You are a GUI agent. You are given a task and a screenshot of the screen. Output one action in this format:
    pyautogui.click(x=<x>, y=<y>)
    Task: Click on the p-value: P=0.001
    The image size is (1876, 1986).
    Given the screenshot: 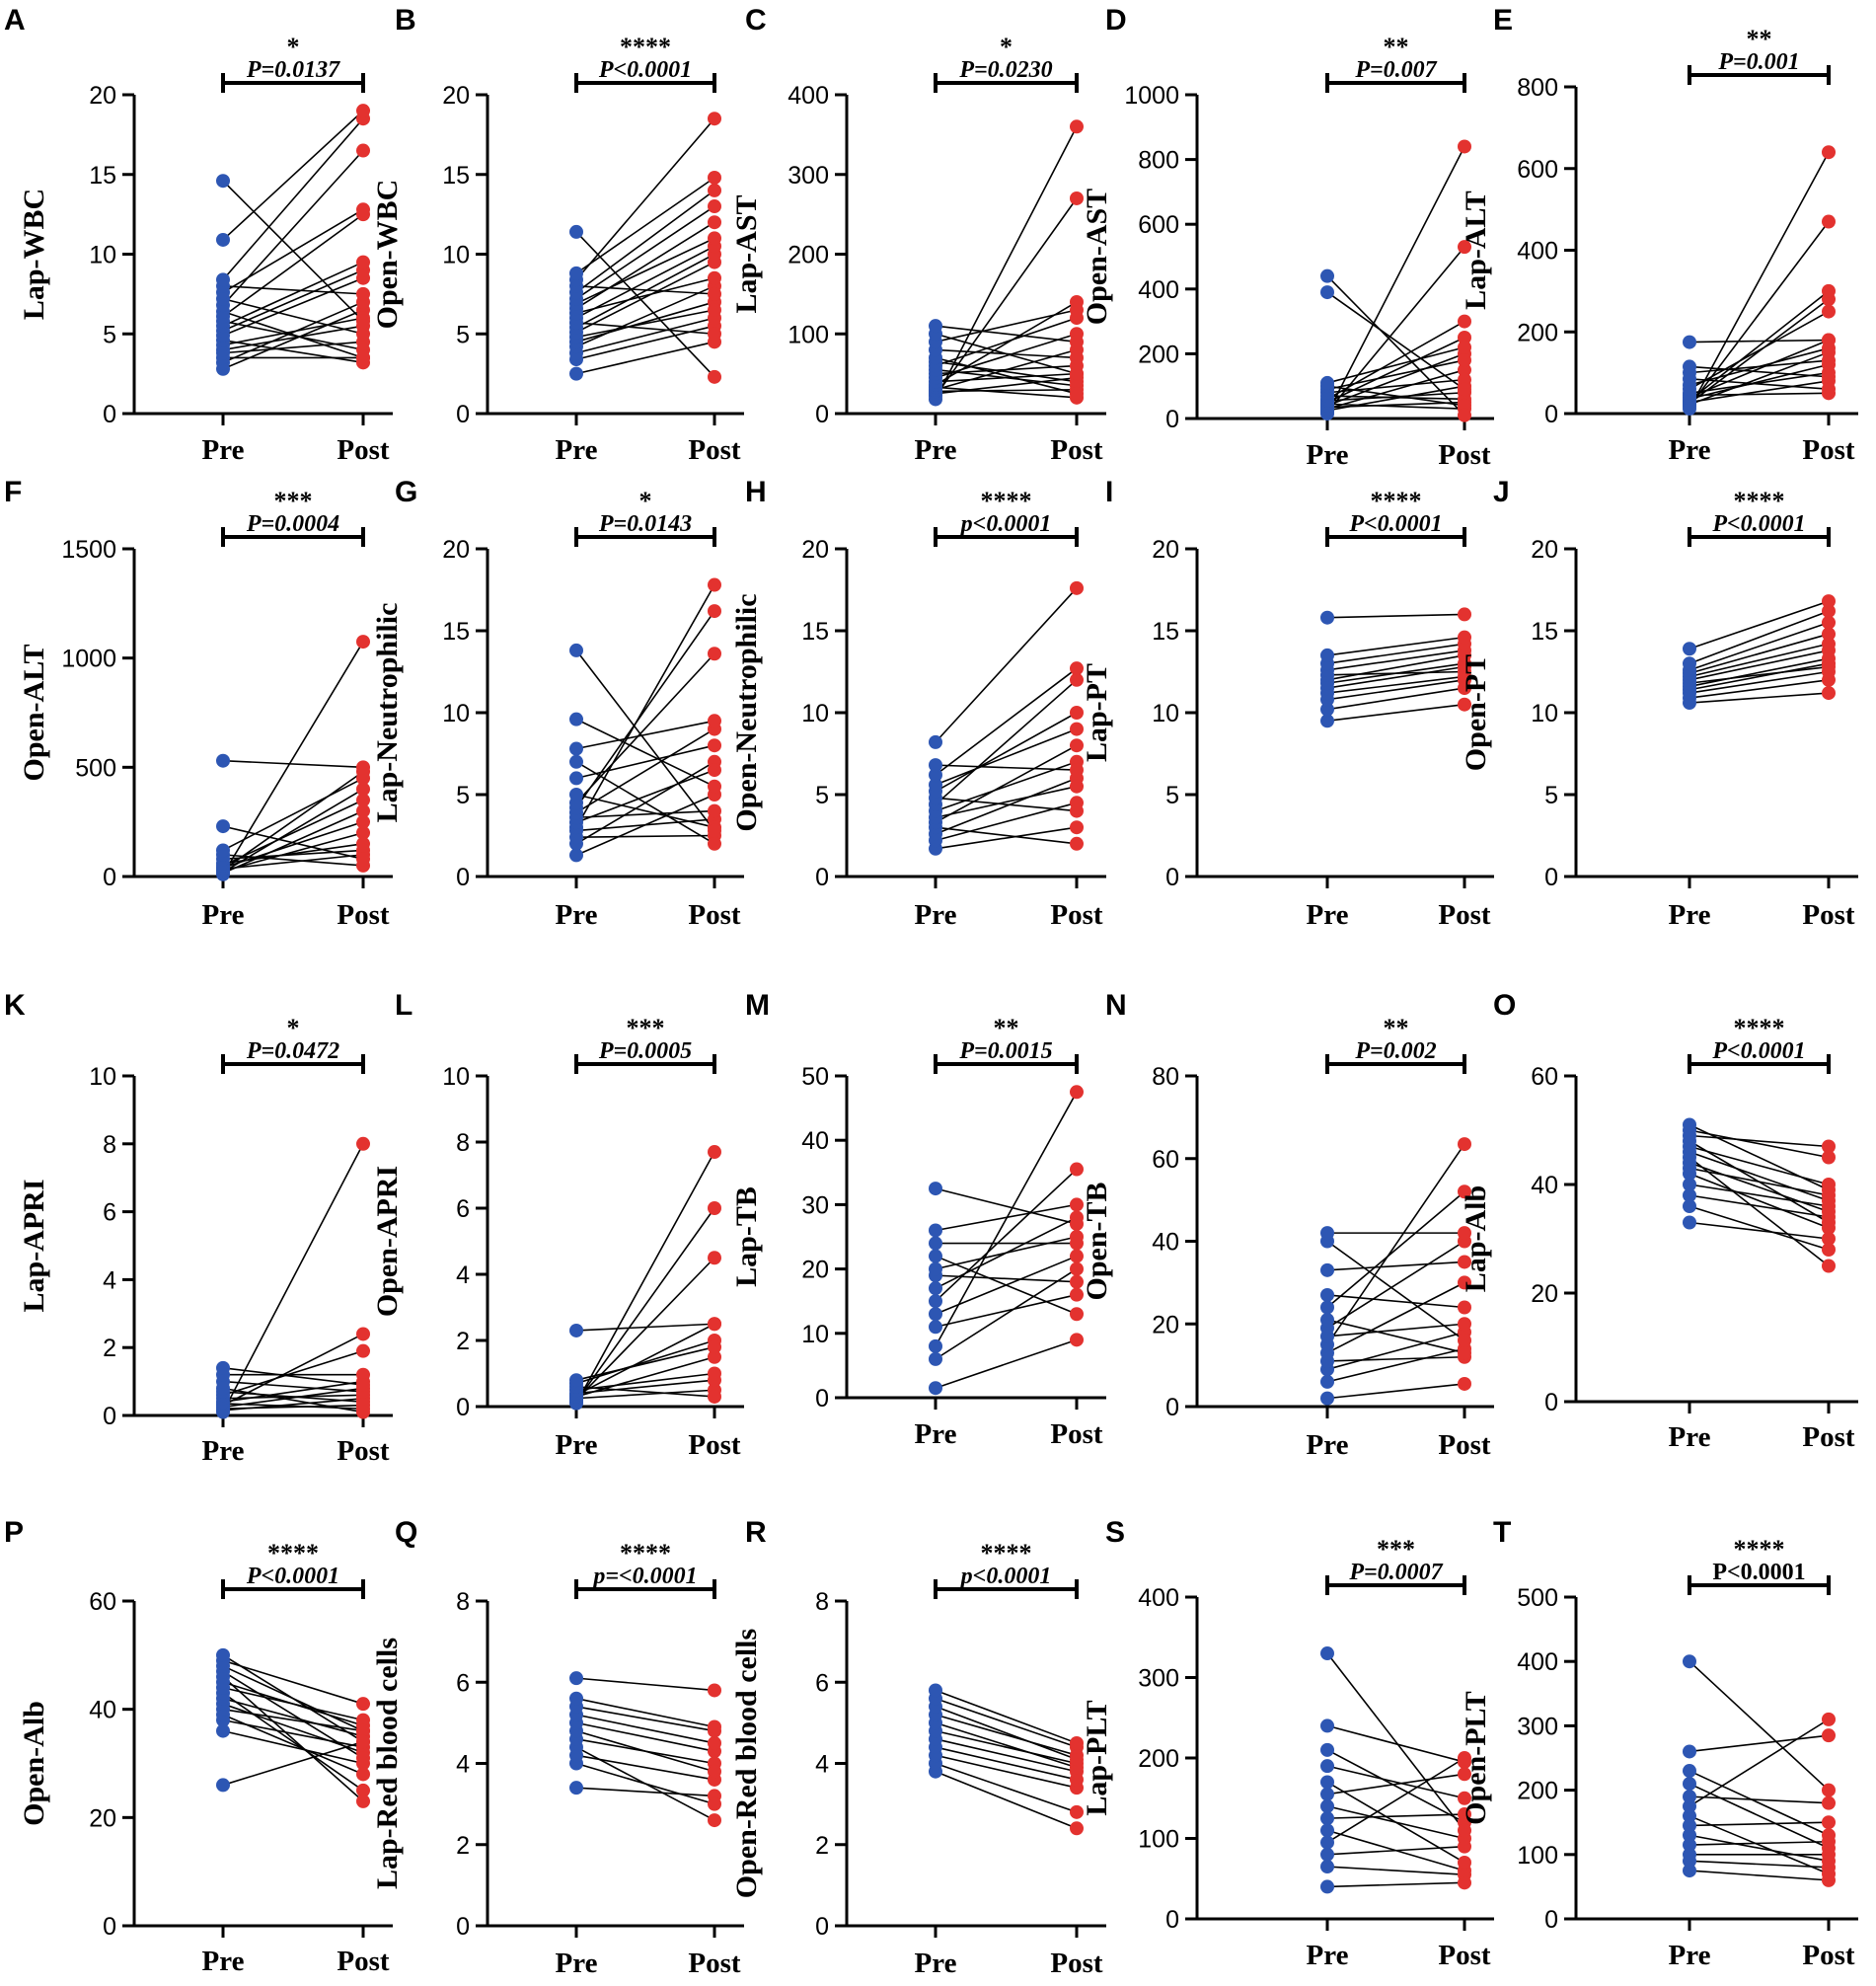 What is the action you would take?
    pyautogui.click(x=1758, y=62)
    